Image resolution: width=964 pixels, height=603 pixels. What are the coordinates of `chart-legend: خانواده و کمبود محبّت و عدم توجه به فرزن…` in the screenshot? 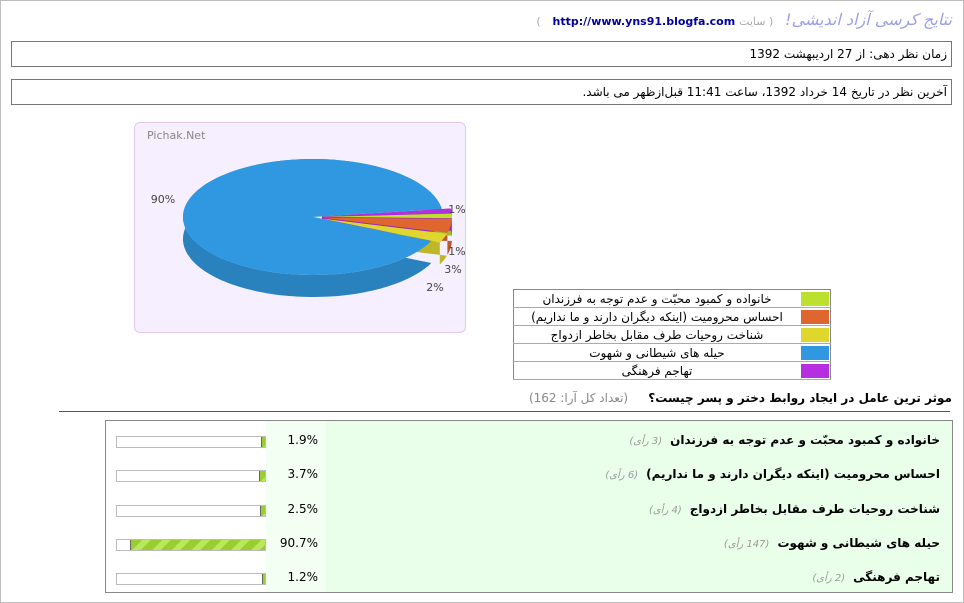 It's located at (672, 334).